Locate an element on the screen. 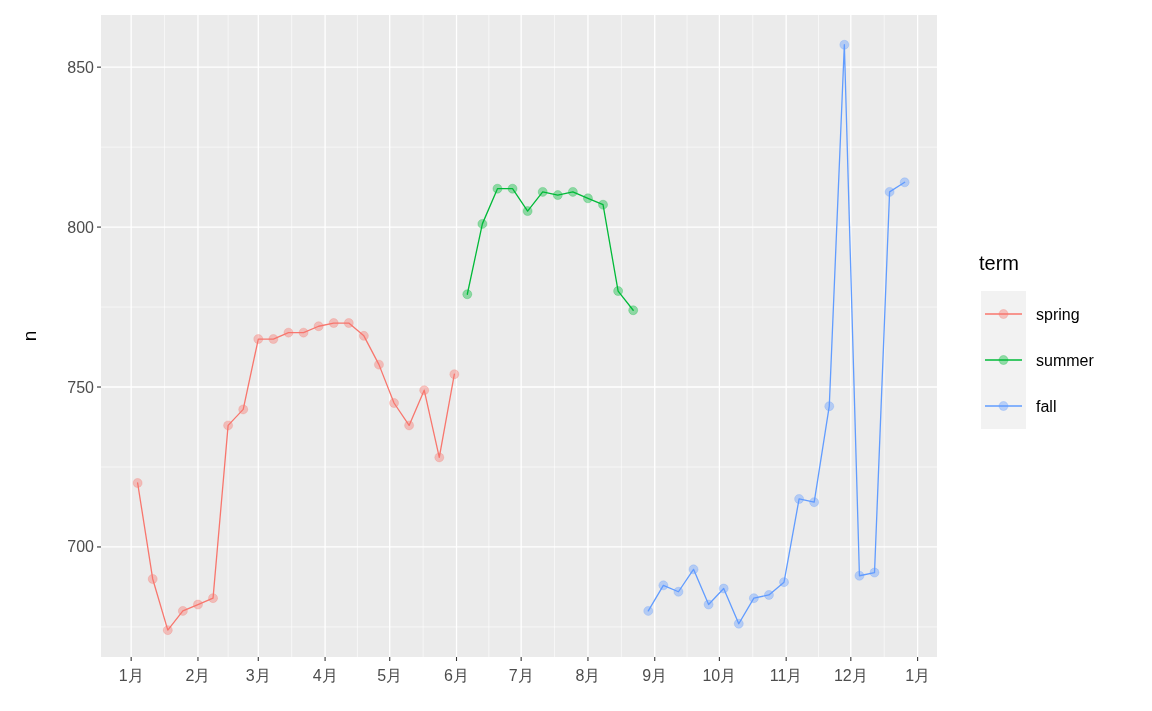  x-tick-label: 12月 is located at coordinates (850, 675).